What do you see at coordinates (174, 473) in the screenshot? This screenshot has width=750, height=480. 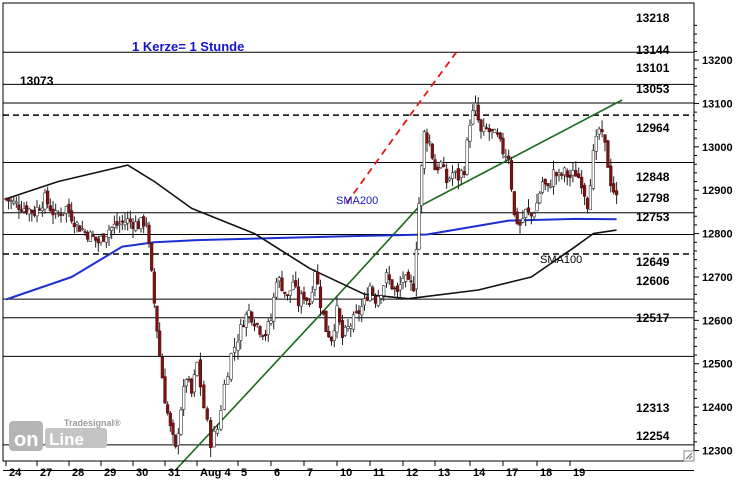 I see `x-tick-label: 31` at bounding box center [174, 473].